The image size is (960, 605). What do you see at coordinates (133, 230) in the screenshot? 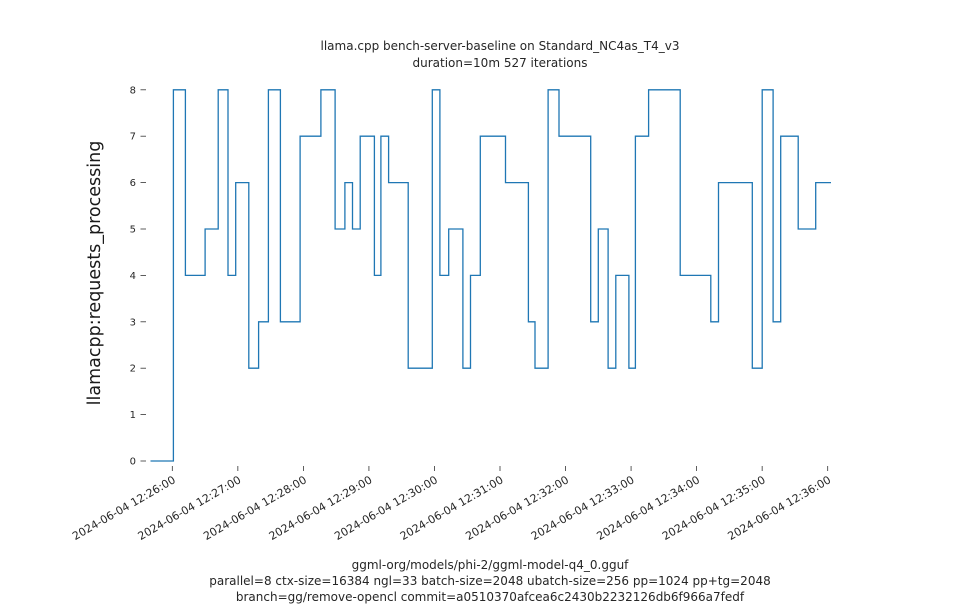
I see `y-axis-tick-label: 5` at bounding box center [133, 230].